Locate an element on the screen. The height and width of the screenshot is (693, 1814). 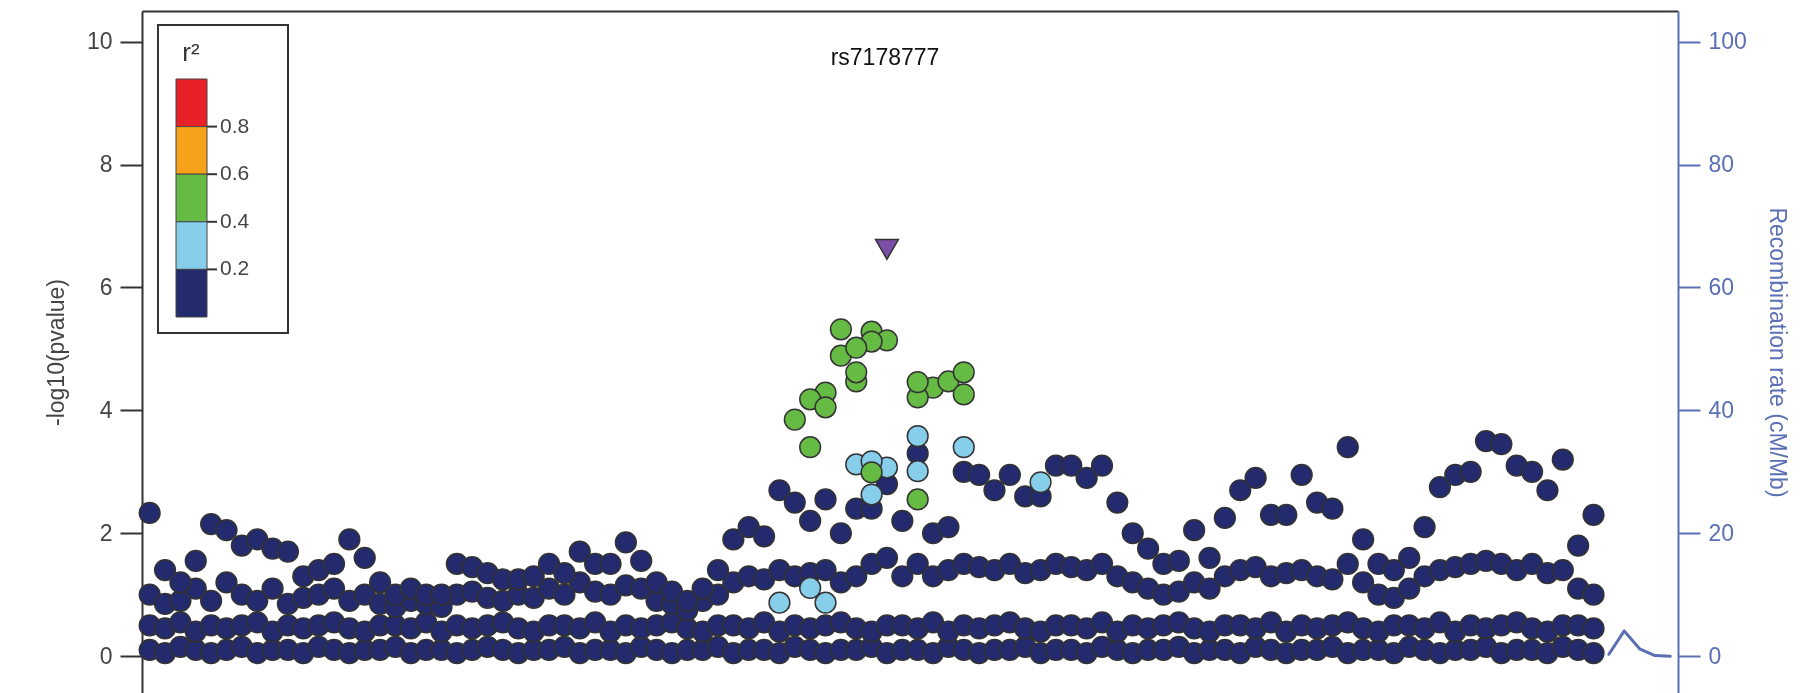
y2-tick-label: 20 is located at coordinates (1721, 532).